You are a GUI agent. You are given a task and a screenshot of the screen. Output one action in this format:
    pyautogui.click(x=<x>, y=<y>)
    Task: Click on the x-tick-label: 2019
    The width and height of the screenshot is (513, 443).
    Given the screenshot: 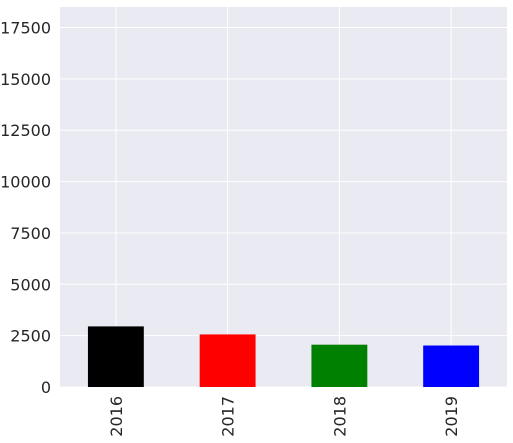 What is the action you would take?
    pyautogui.click(x=451, y=416)
    